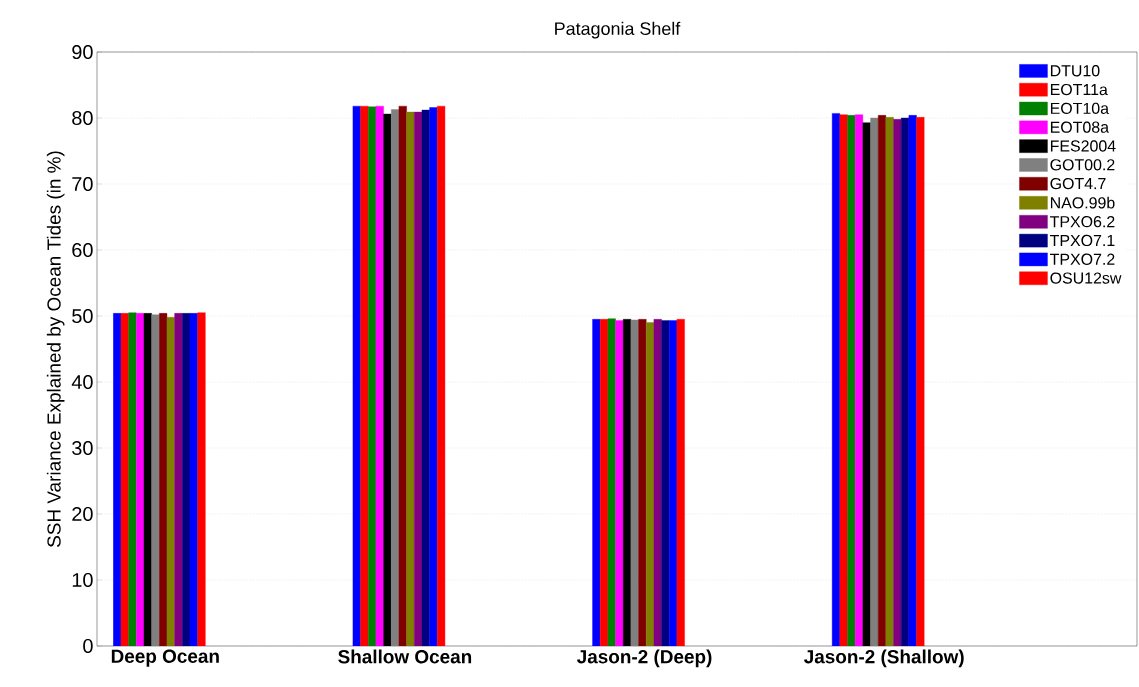 The height and width of the screenshot is (687, 1139). Describe the element at coordinates (1082, 165) in the screenshot. I see `legend-label: GOT00.2` at that location.